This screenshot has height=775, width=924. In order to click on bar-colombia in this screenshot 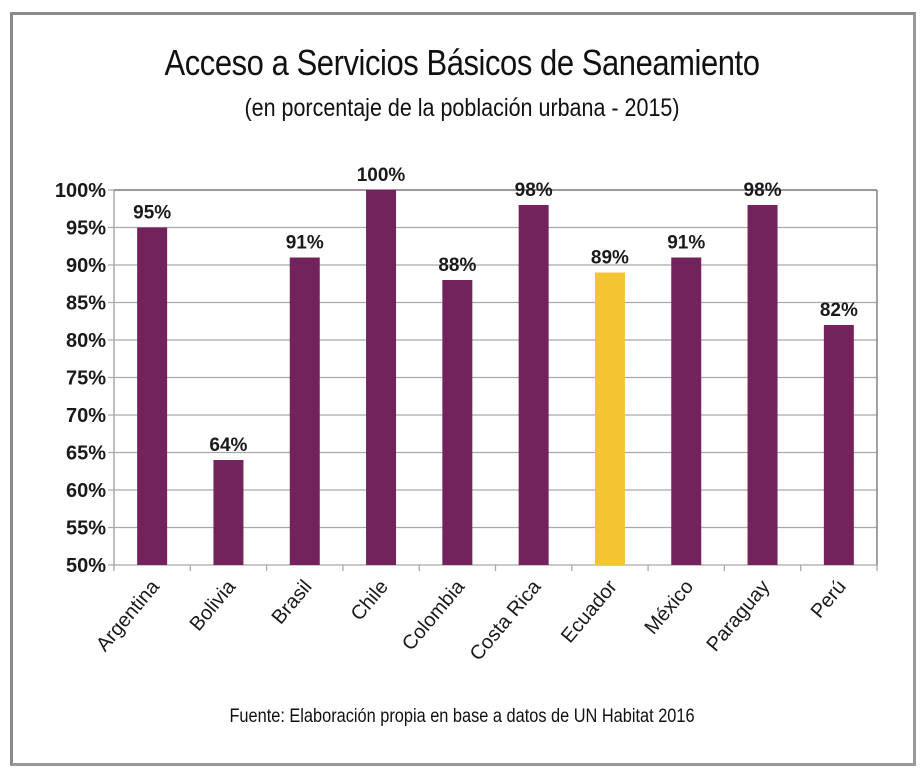, I will do `click(457, 422)`.